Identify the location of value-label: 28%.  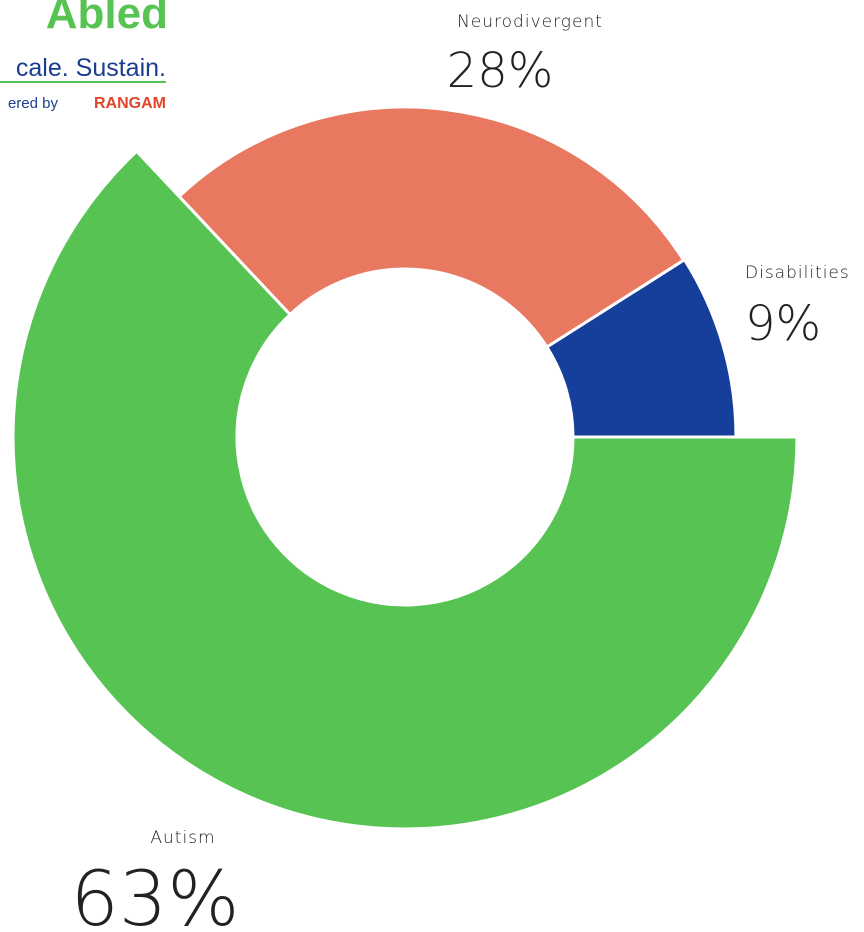
(500, 71).